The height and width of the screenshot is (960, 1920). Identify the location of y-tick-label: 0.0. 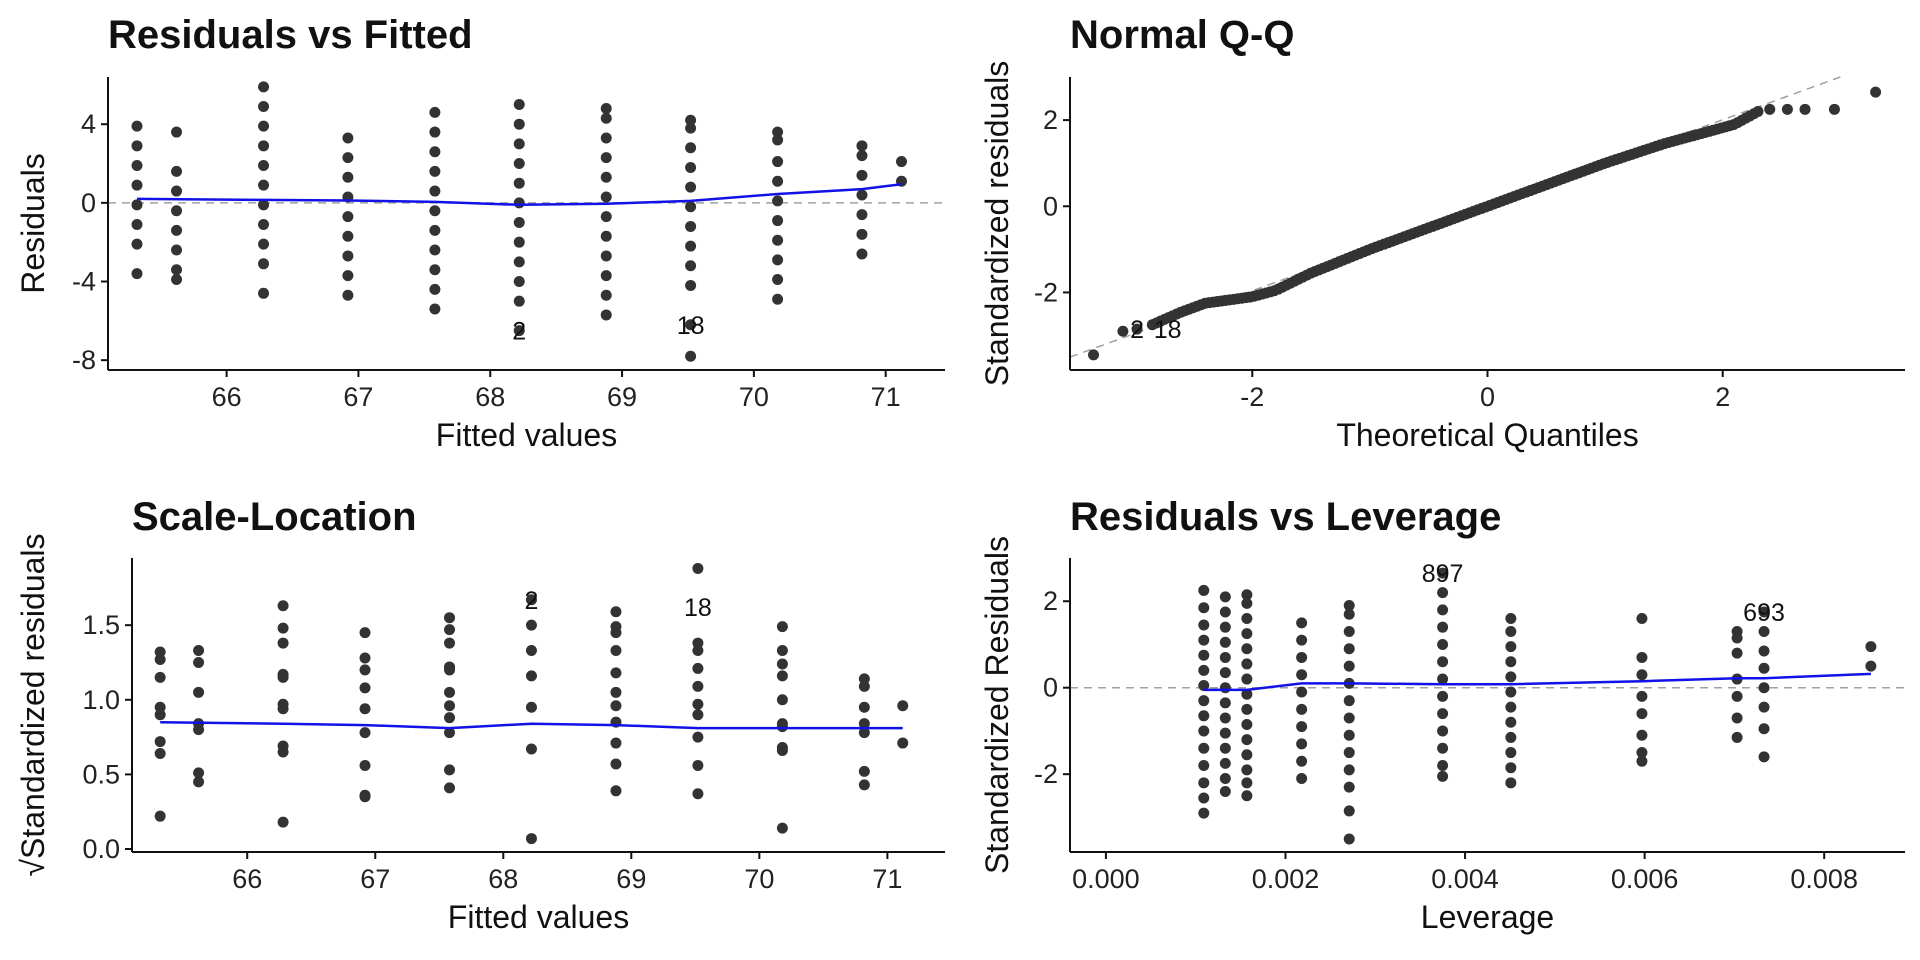
(101, 849).